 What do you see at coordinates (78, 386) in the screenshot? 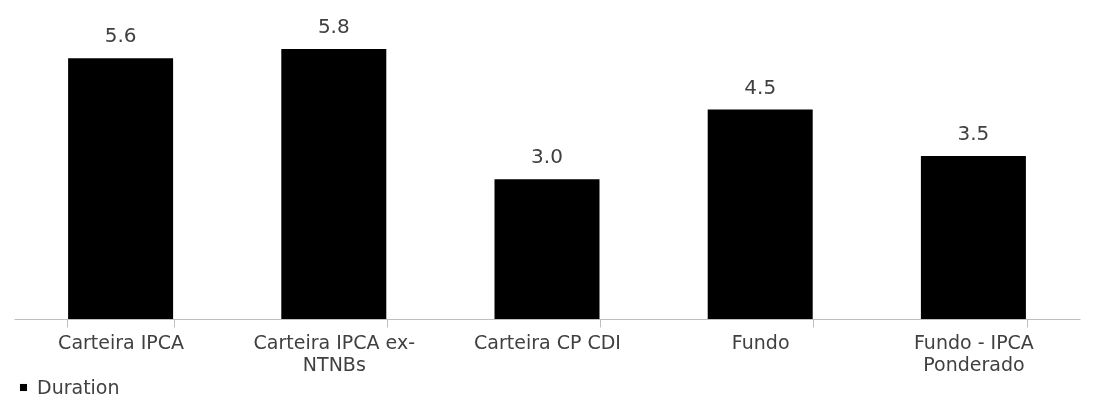
I see `legend-label: Duration` at bounding box center [78, 386].